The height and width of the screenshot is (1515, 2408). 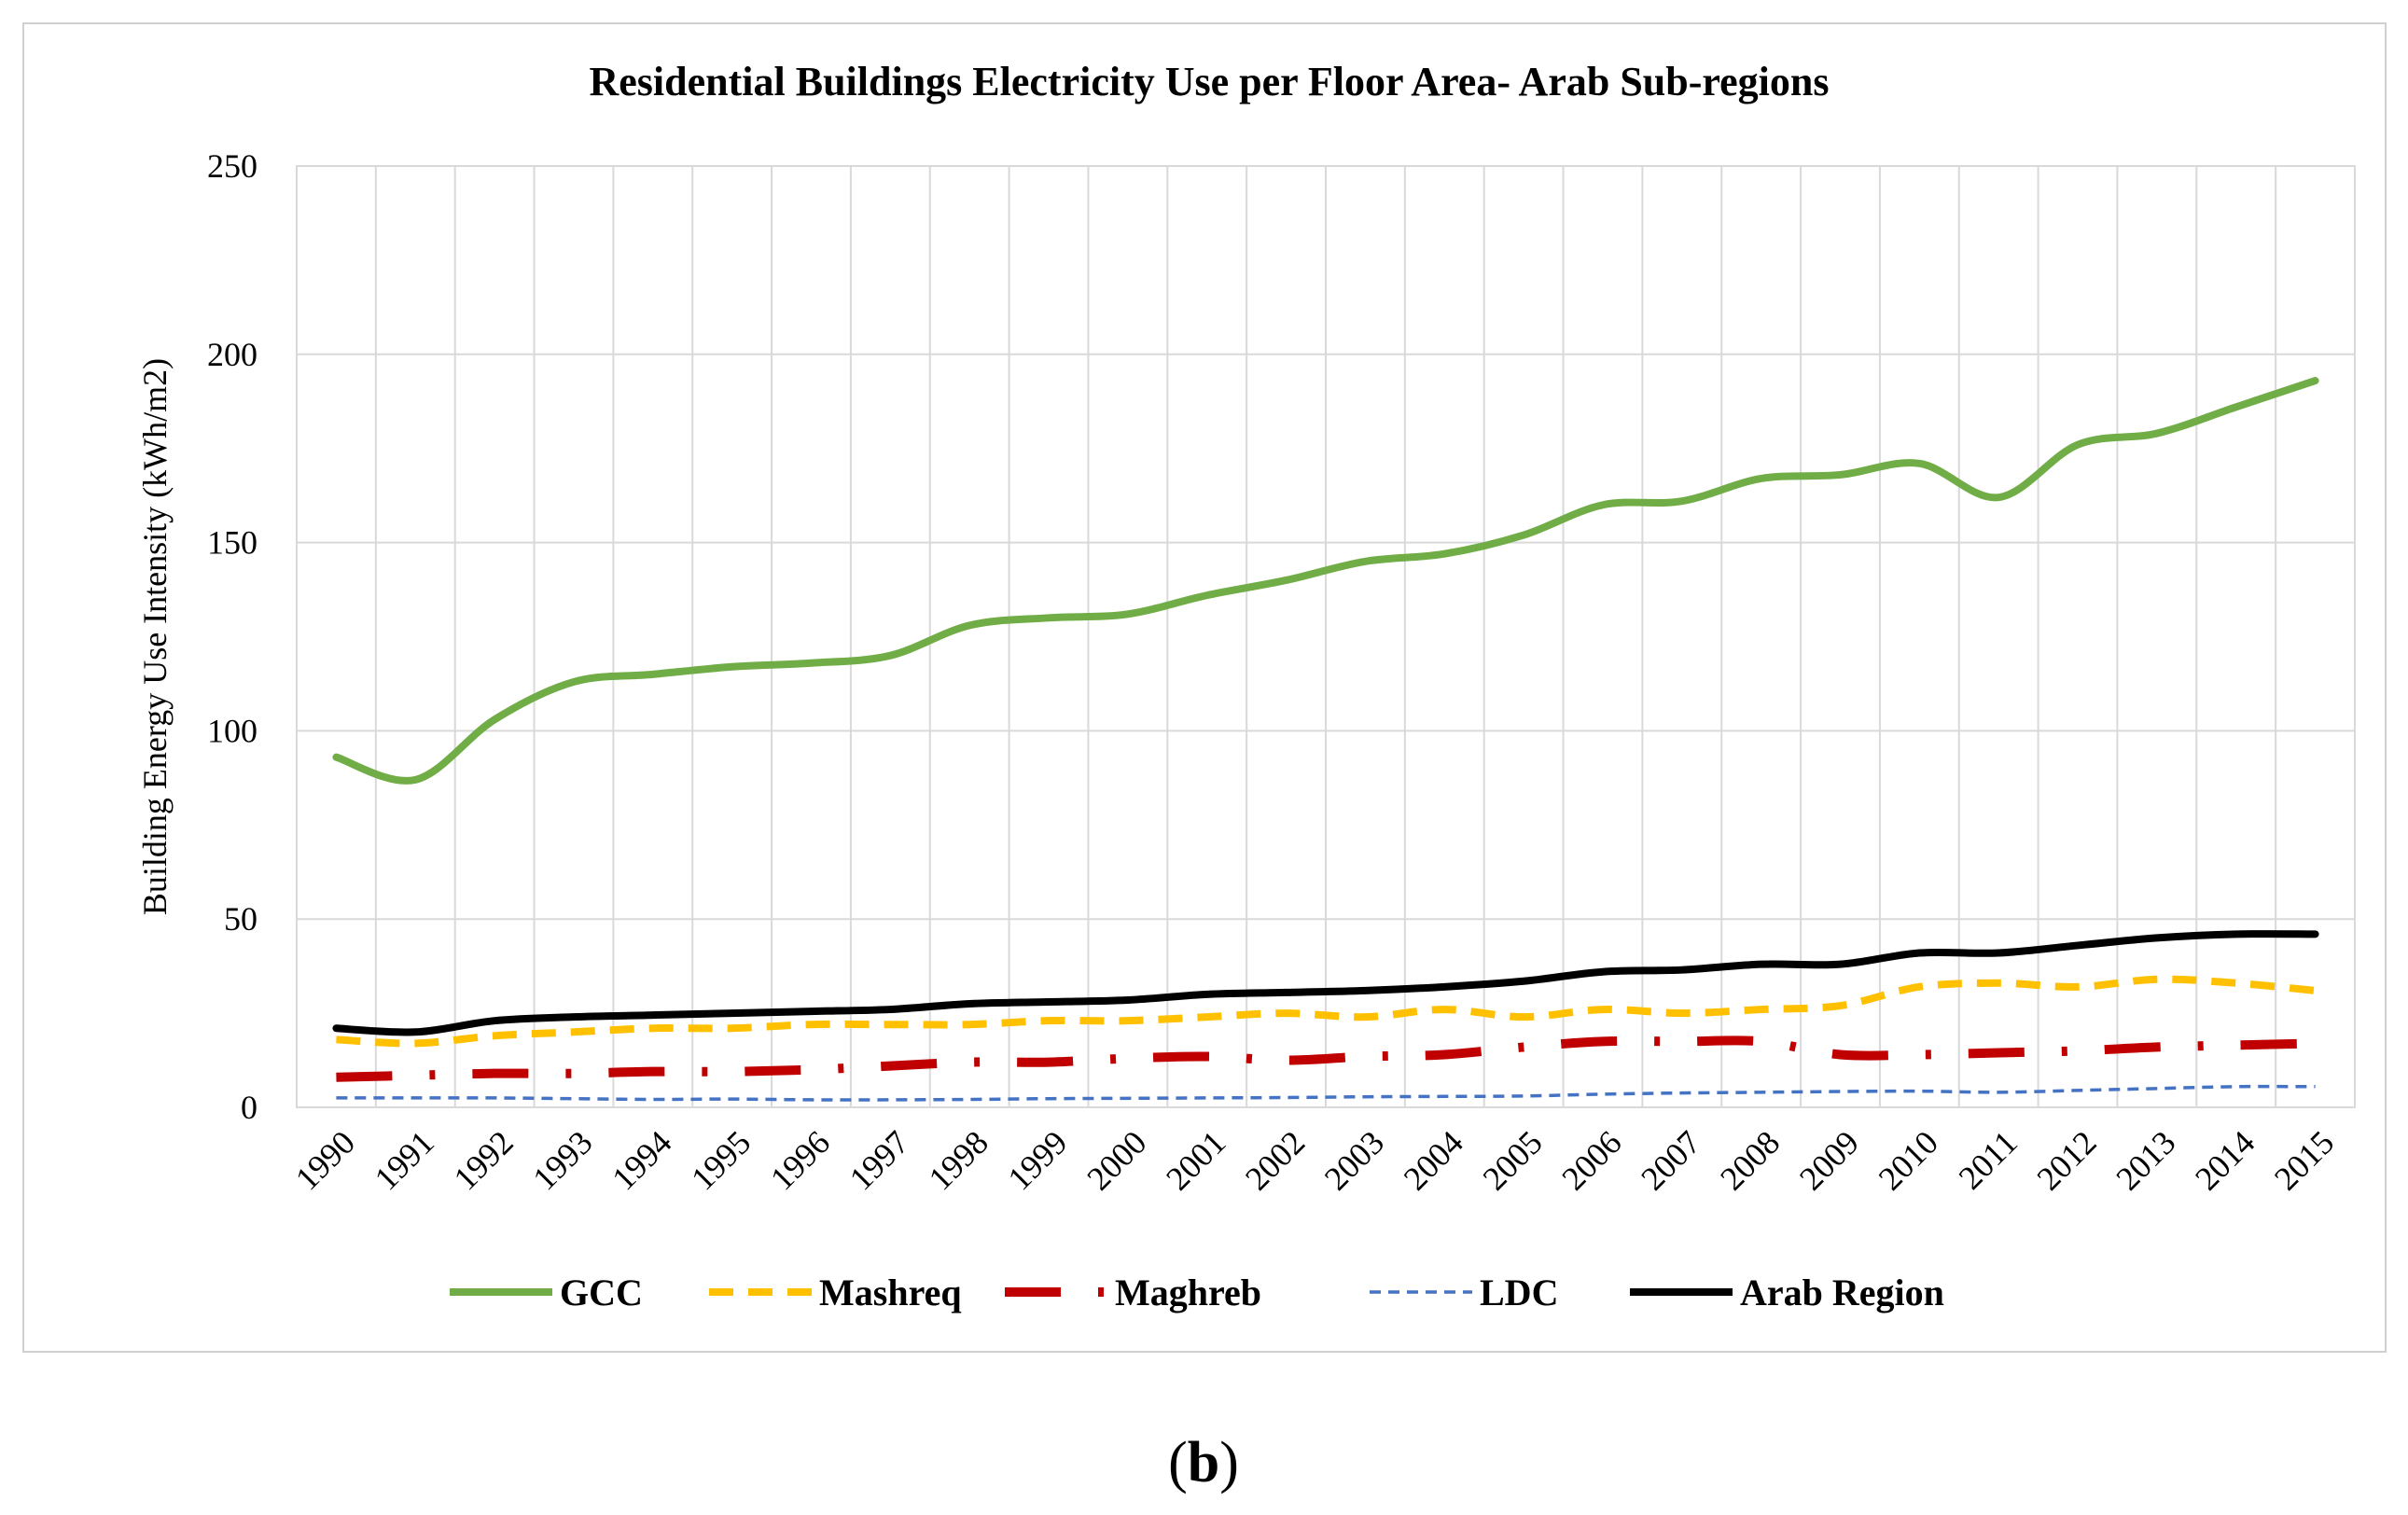 I want to click on y-tick-label: 200, so click(x=233, y=354).